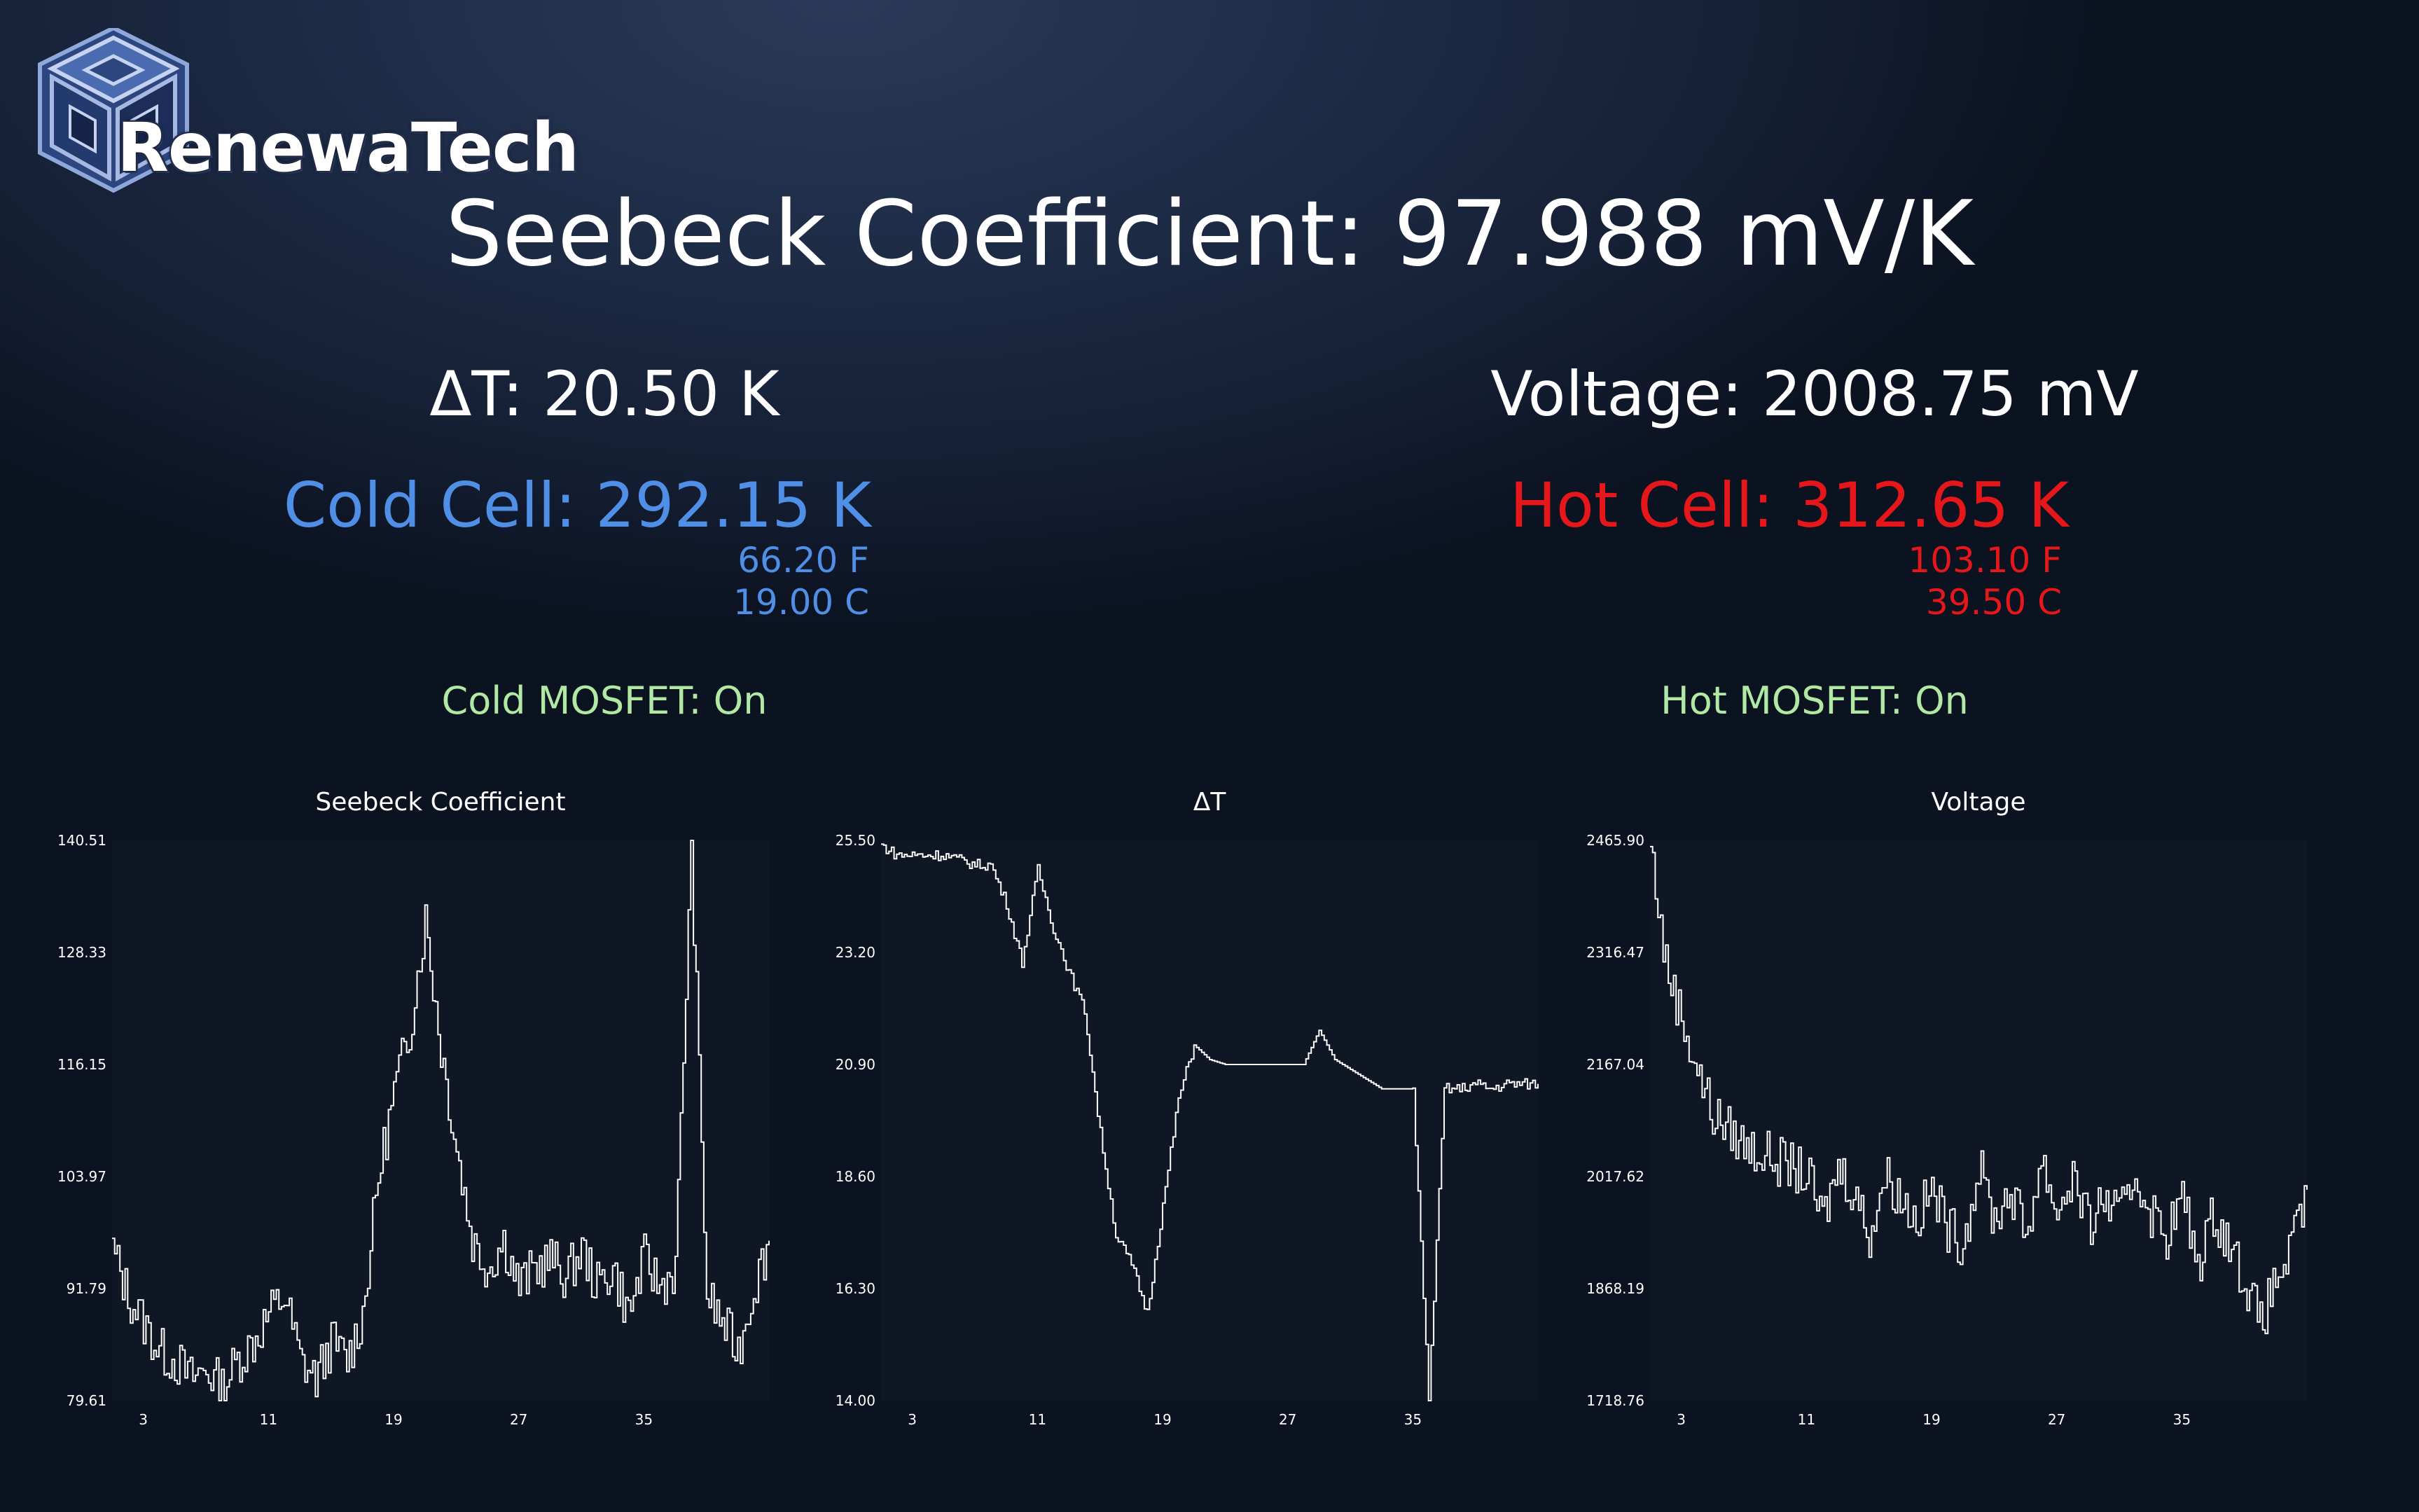  Describe the element at coordinates (81, 1064) in the screenshot. I see `y-tick-label: 116.15` at that location.